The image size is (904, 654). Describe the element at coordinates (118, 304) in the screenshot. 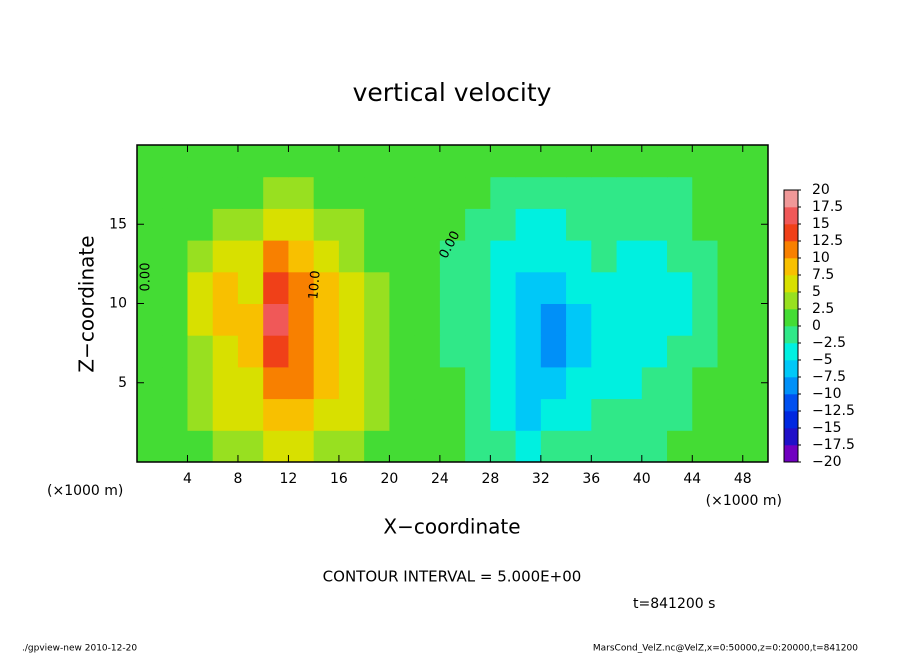

I see `y-tick-label: 10` at that location.